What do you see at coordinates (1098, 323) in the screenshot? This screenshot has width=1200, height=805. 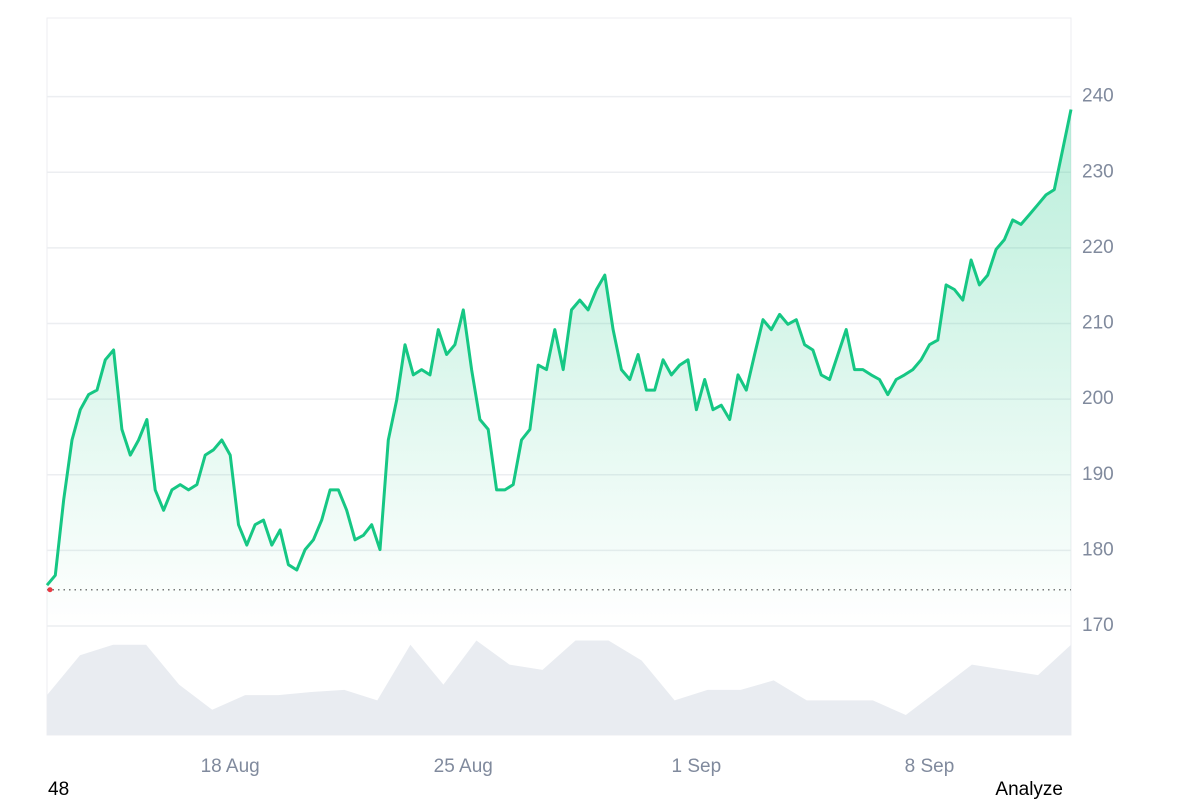 I see `y-tick-label: 210` at bounding box center [1098, 323].